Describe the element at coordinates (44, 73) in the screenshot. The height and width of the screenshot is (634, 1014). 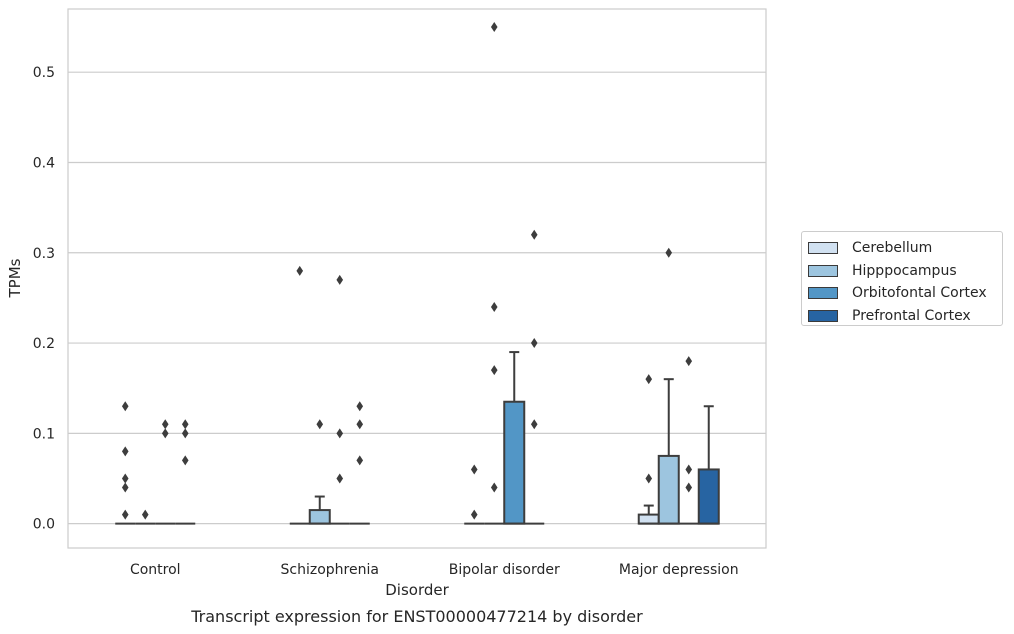
I see `y-tick-label: 0.5` at that location.